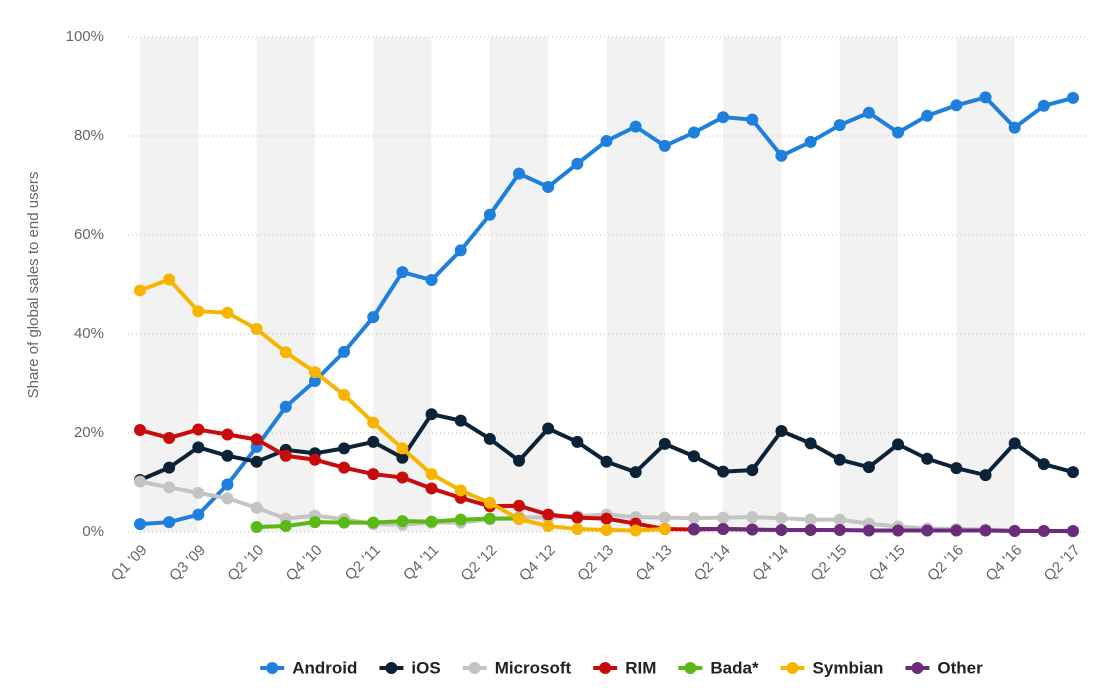  I want to click on x-tick-label: Q2 '17, so click(1062, 563).